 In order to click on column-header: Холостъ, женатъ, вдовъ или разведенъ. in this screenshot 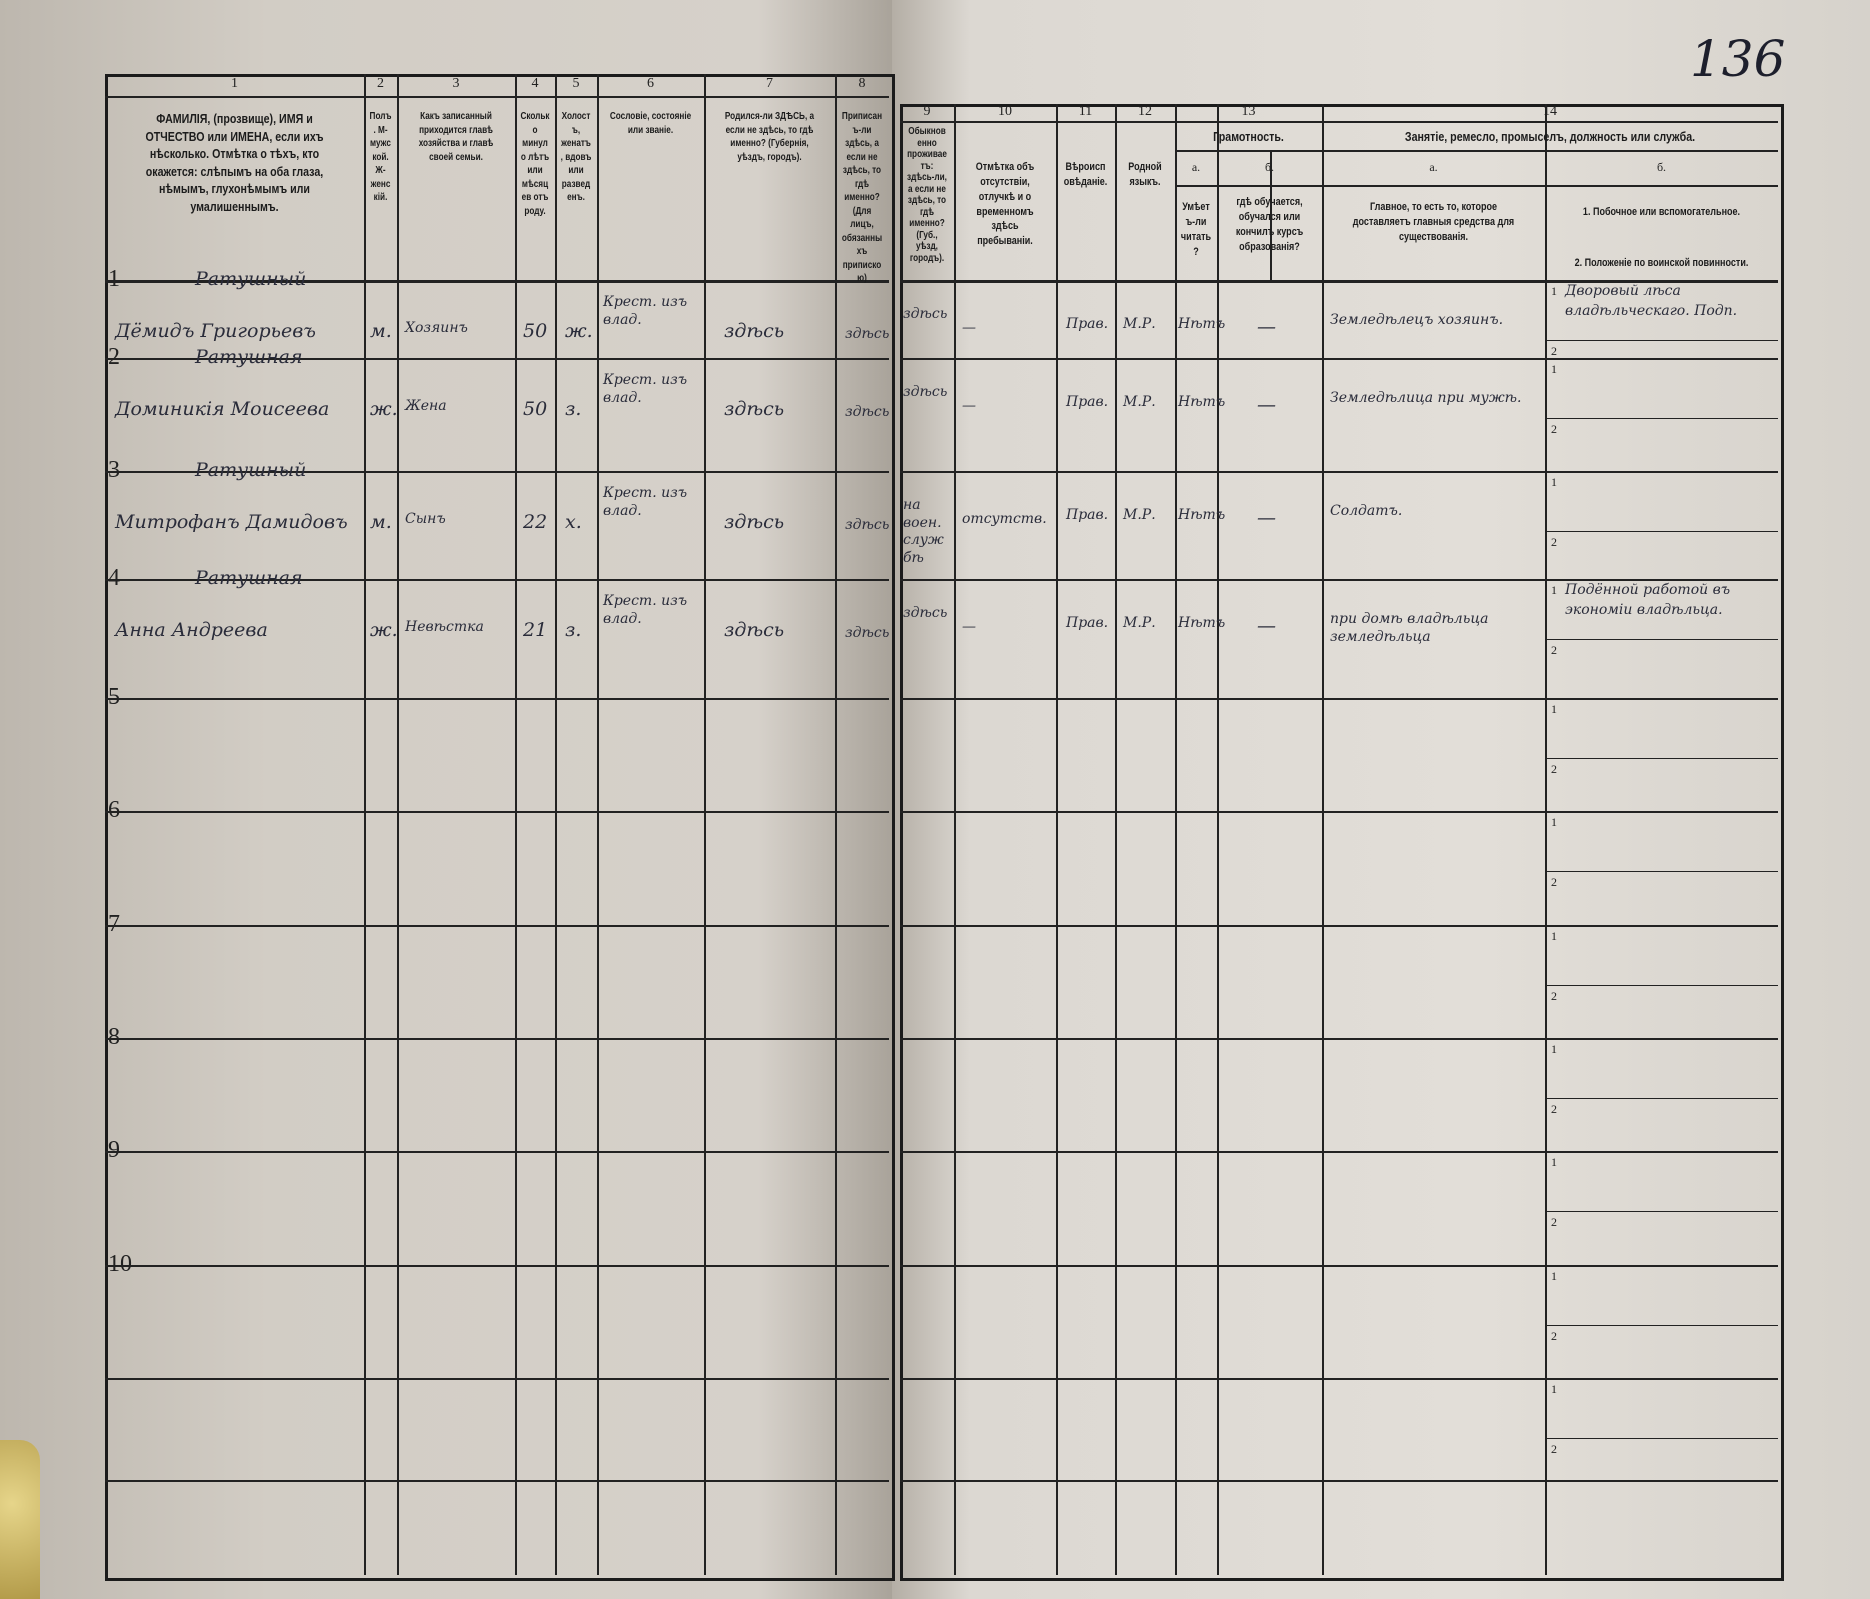, I will do `click(576, 157)`.